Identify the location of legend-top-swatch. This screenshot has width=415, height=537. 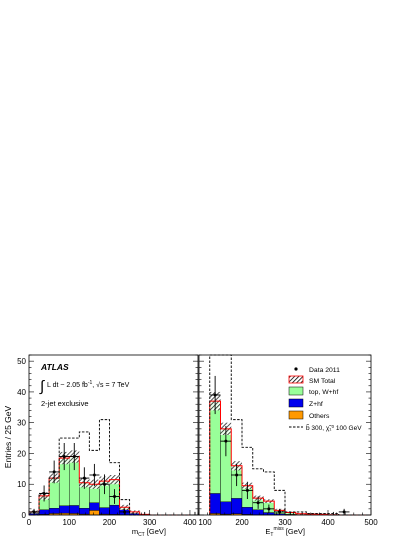
(296, 391).